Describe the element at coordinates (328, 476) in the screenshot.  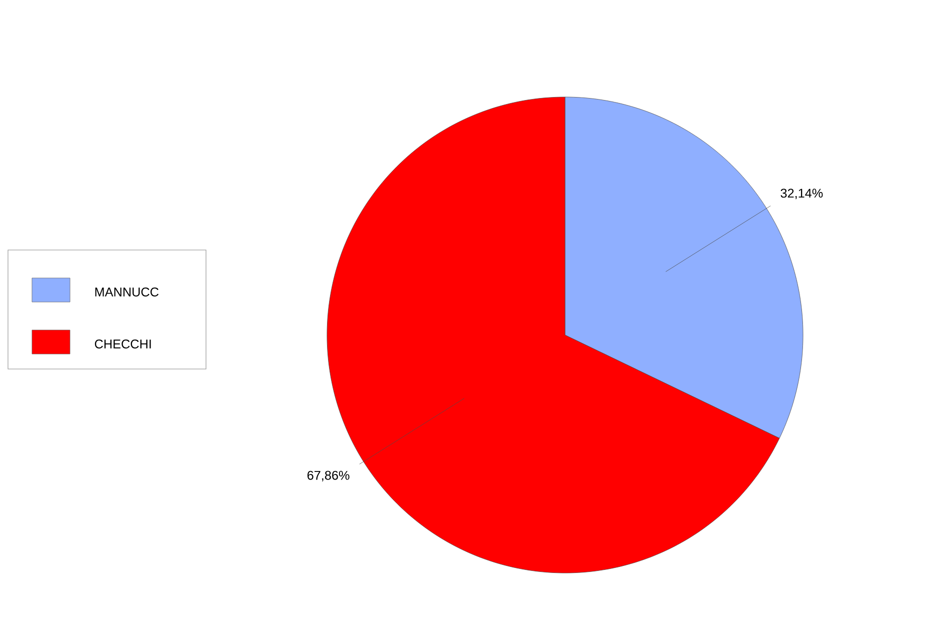
I see `data-label: 67,86%` at that location.